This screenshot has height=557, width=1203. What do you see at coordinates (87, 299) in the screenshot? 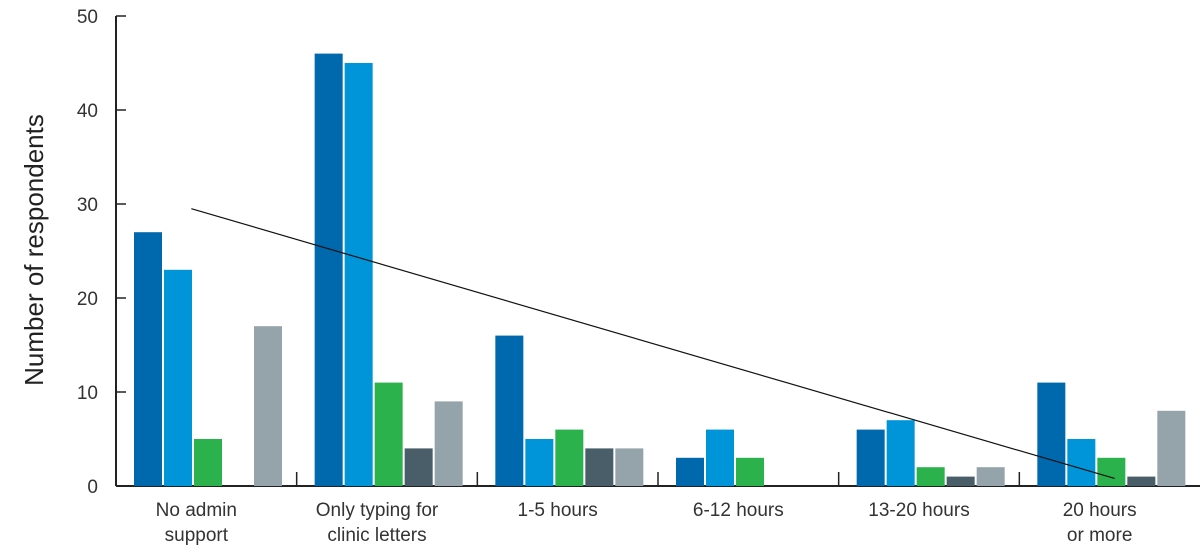
I see `y-tick-label: 20` at bounding box center [87, 299].